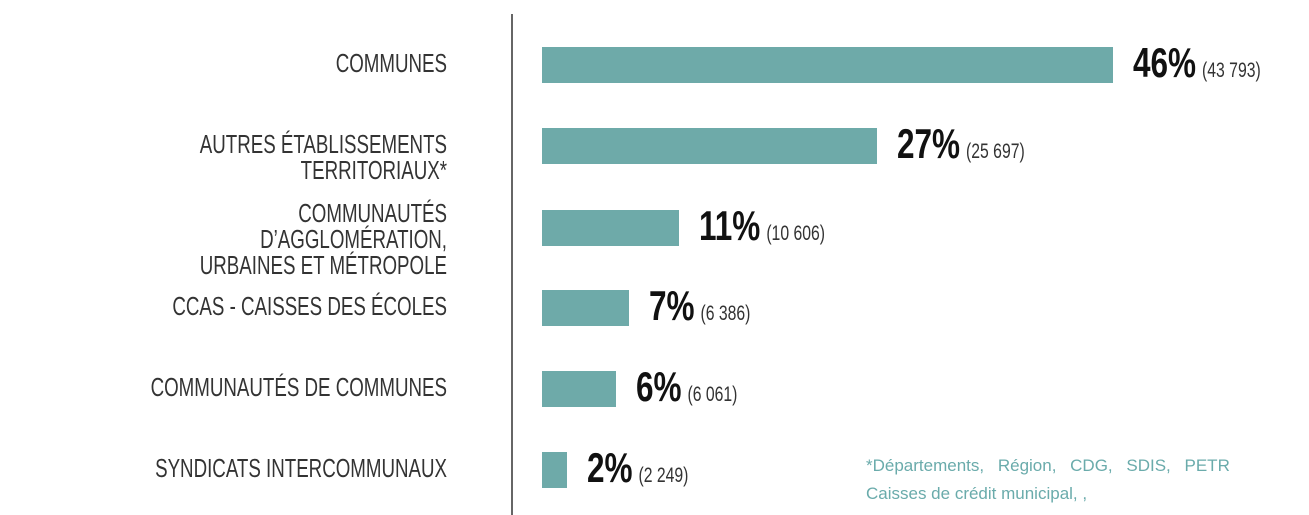  What do you see at coordinates (609, 467) in the screenshot?
I see `value-label: 2%` at bounding box center [609, 467].